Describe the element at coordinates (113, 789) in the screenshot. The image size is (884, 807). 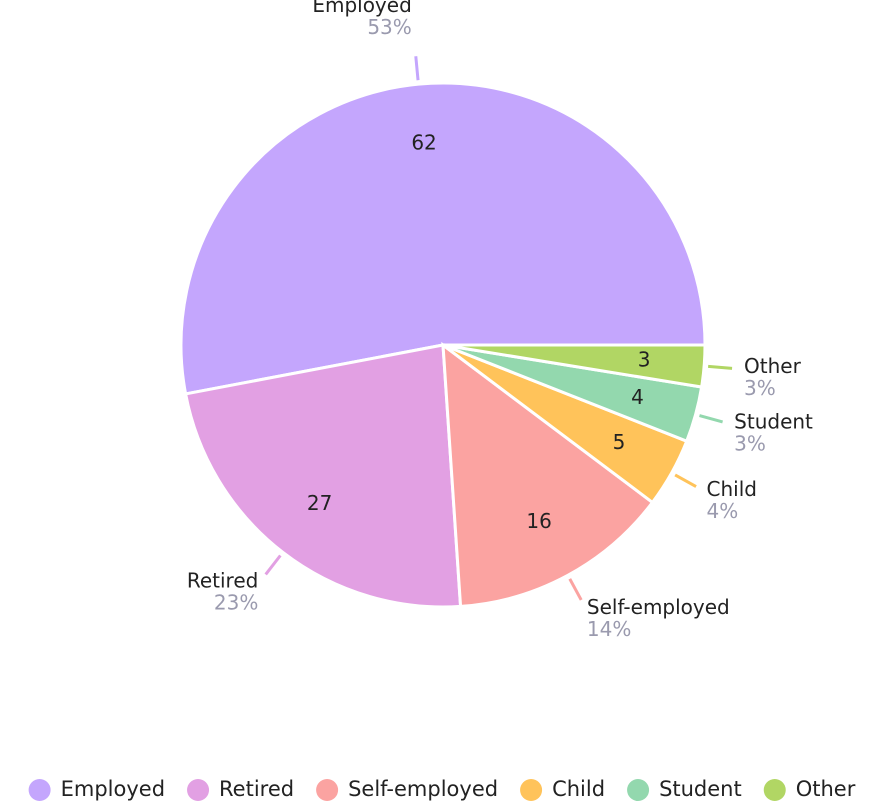
I see `legend-label: Employed` at that location.